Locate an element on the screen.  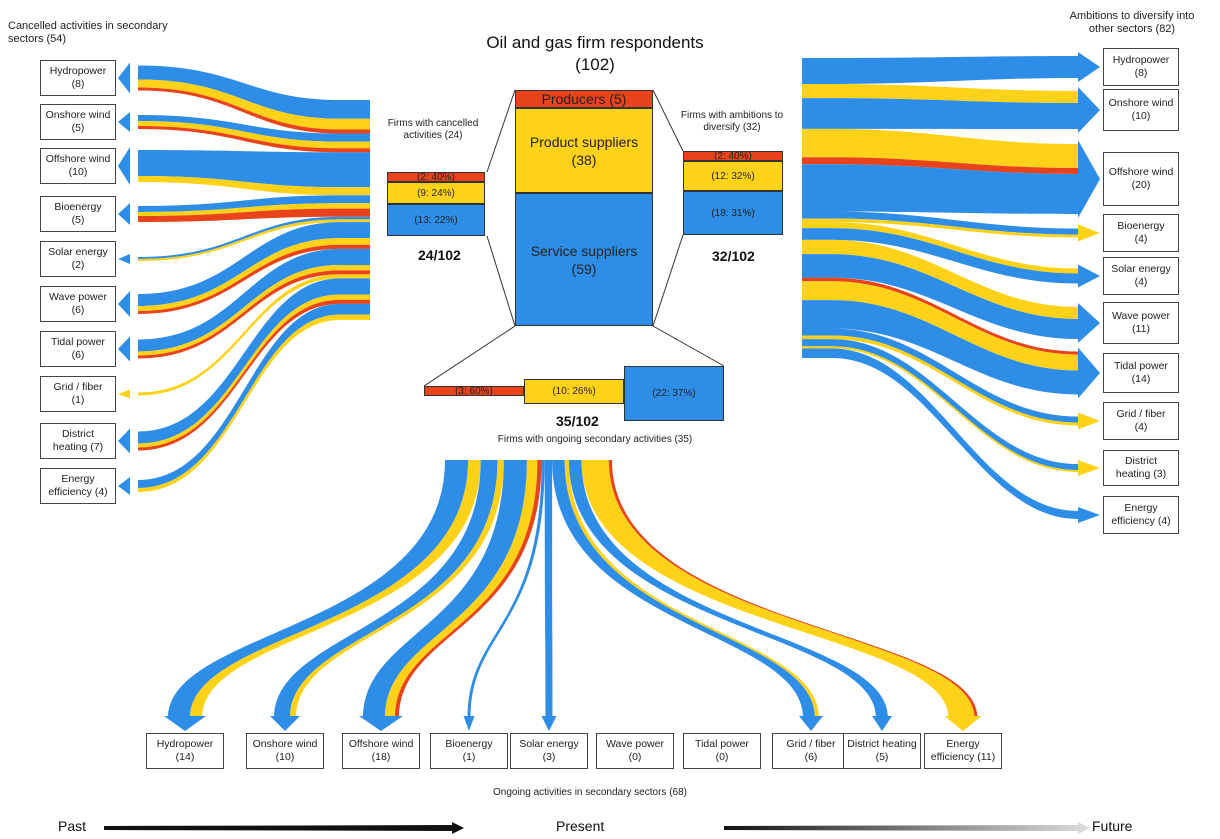
right-item-box: District heating (3) is located at coordinates (1141, 468).